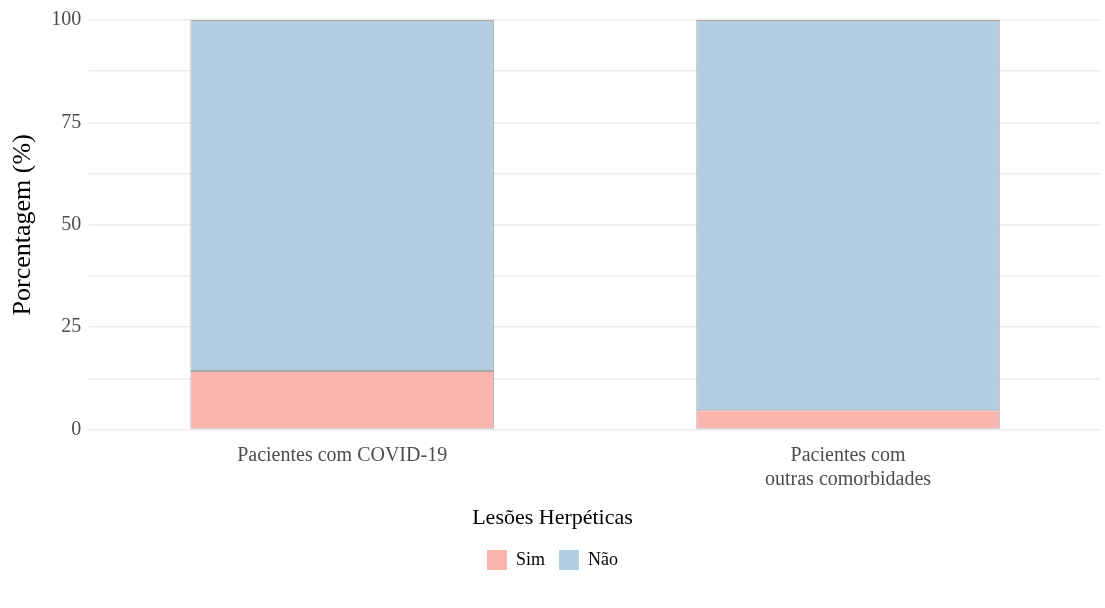 Image resolution: width=1105 pixels, height=608 pixels. Describe the element at coordinates (66, 18) in the screenshot. I see `y-tick-label: 100` at that location.